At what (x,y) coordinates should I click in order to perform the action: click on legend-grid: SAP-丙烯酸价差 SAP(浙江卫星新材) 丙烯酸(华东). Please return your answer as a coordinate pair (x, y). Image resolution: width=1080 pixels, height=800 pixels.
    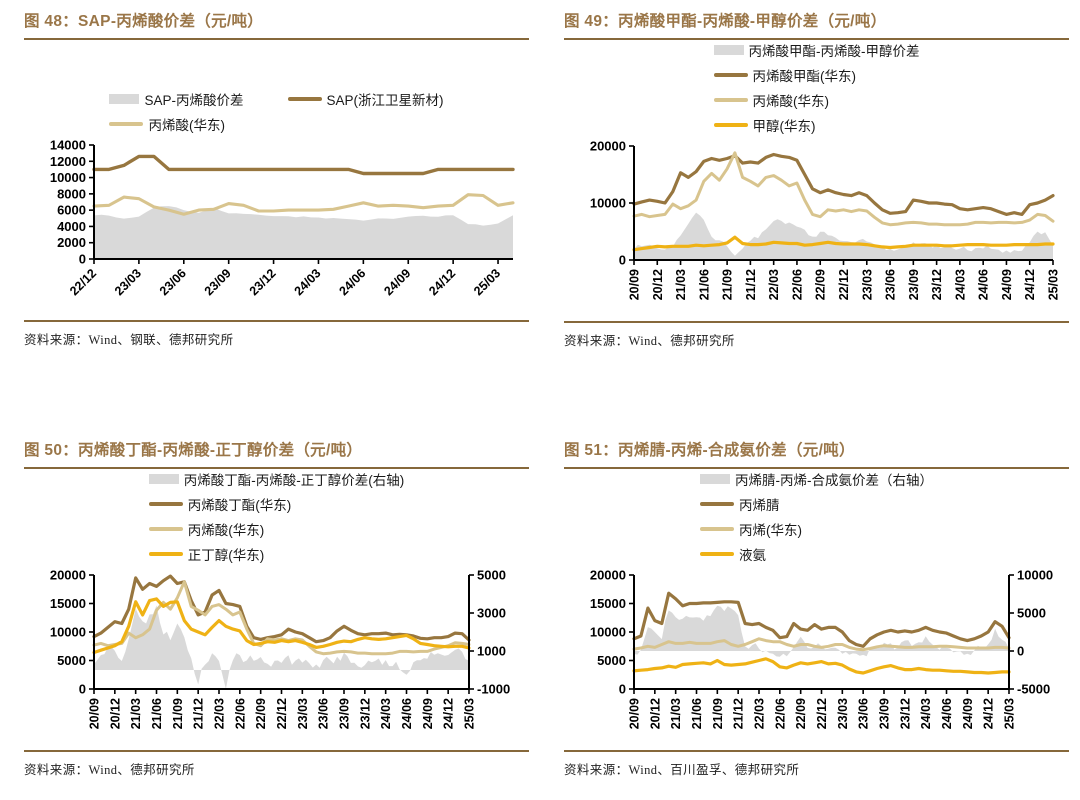
    Looking at the image, I should click on (276, 111).